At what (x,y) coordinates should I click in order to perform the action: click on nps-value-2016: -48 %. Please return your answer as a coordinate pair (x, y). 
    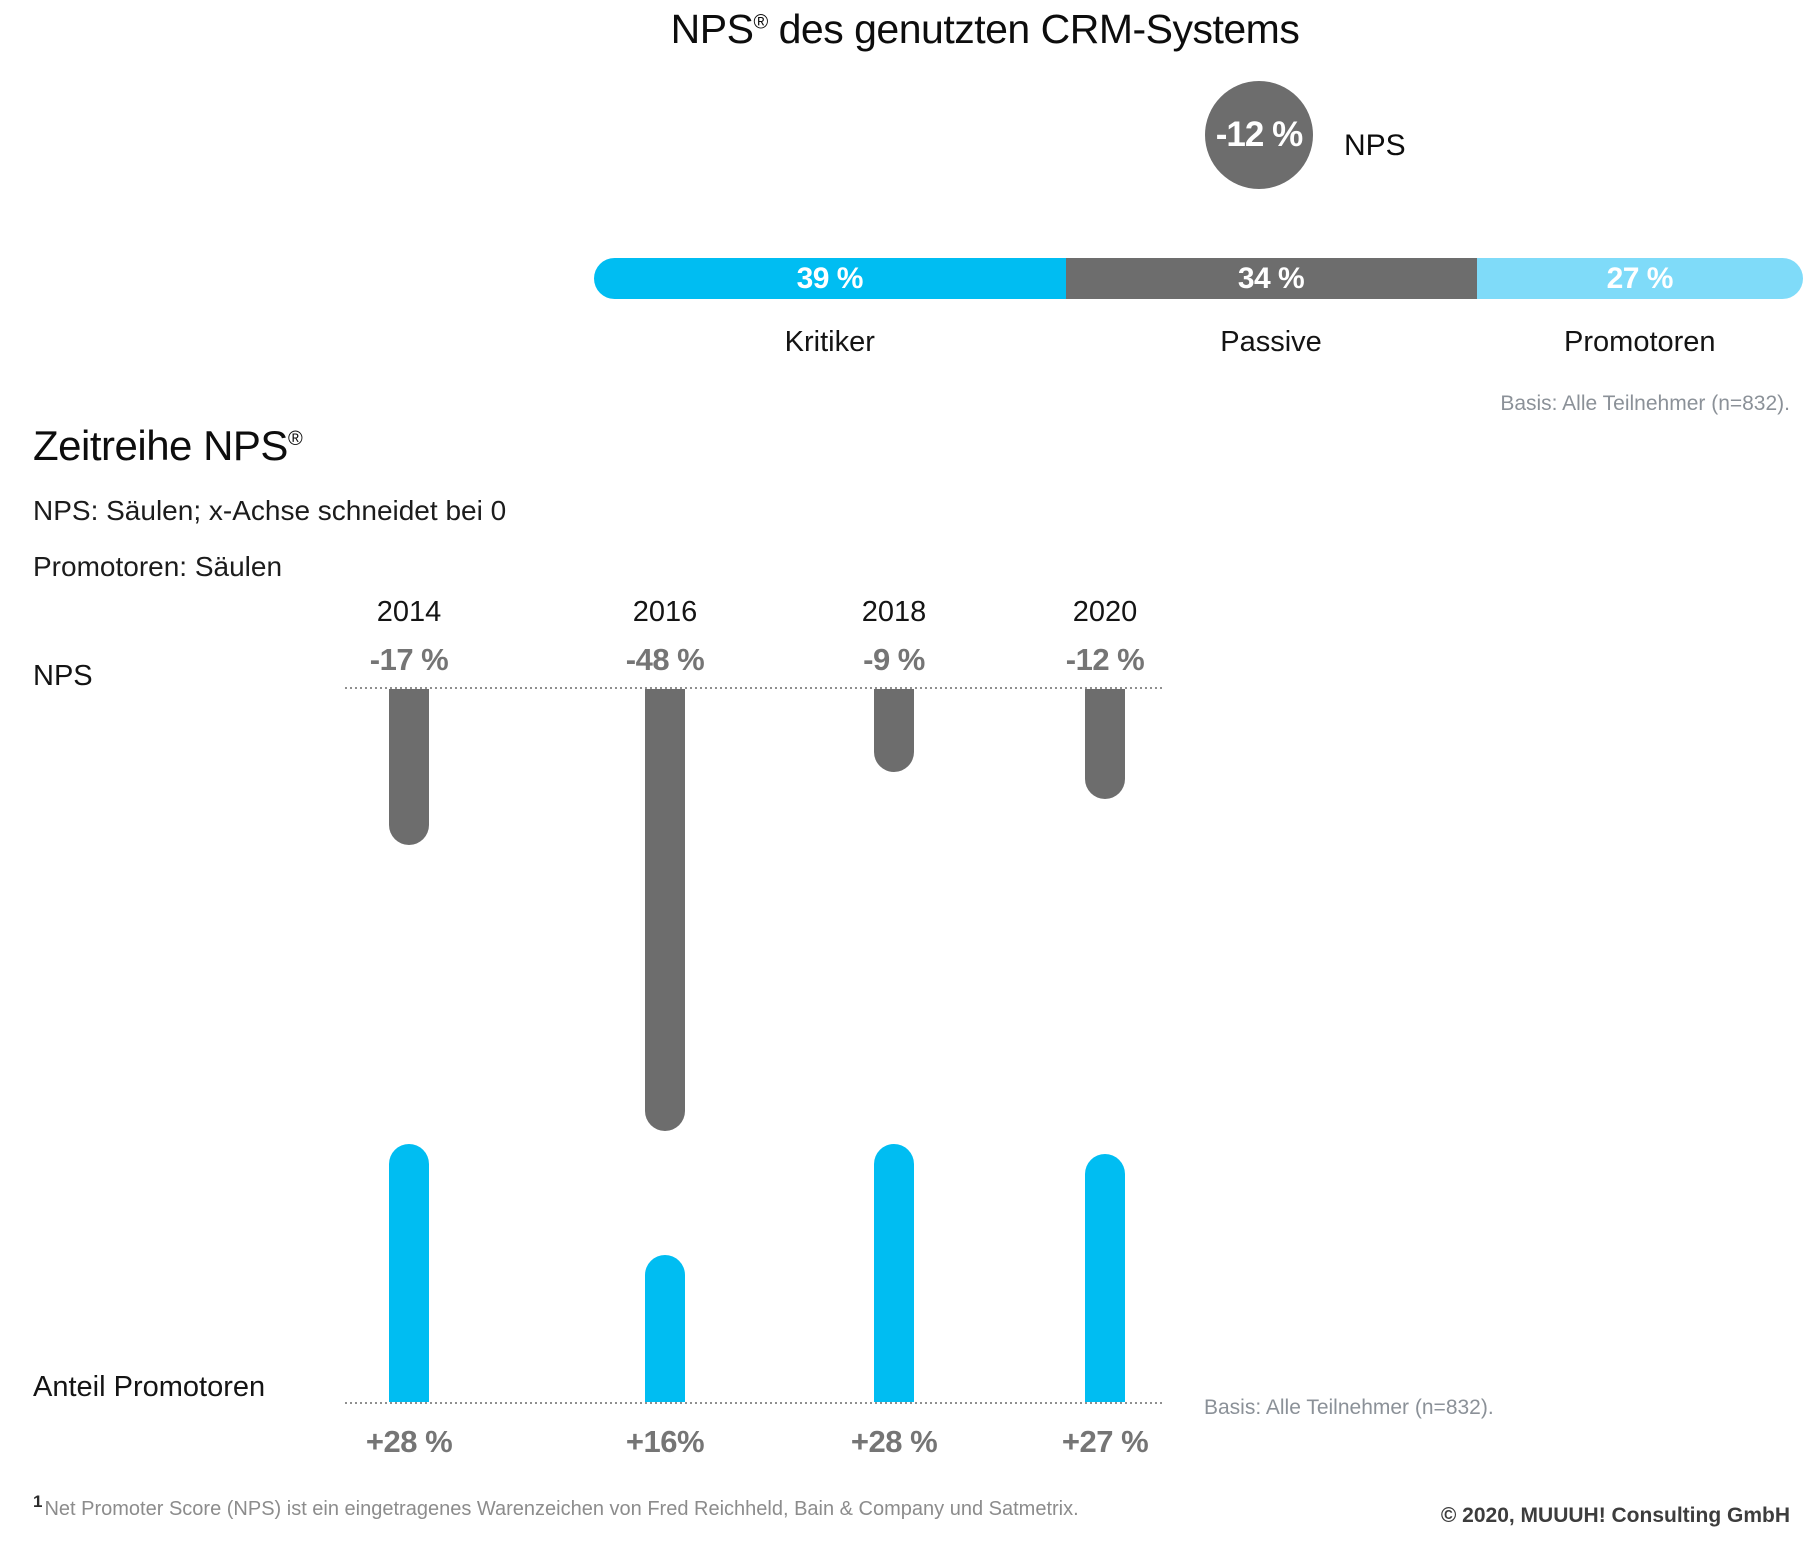
    Looking at the image, I should click on (665, 659).